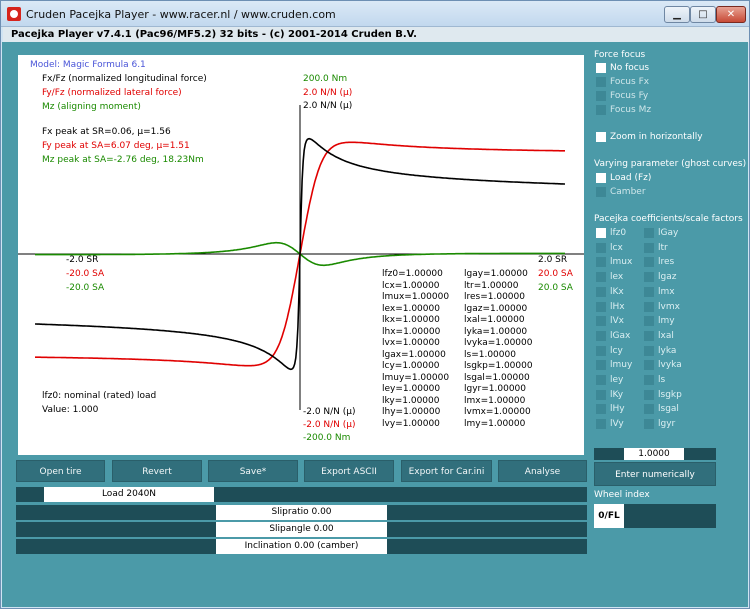  I want to click on coef-value-col2-0: lgay=1.00000, so click(496, 274).